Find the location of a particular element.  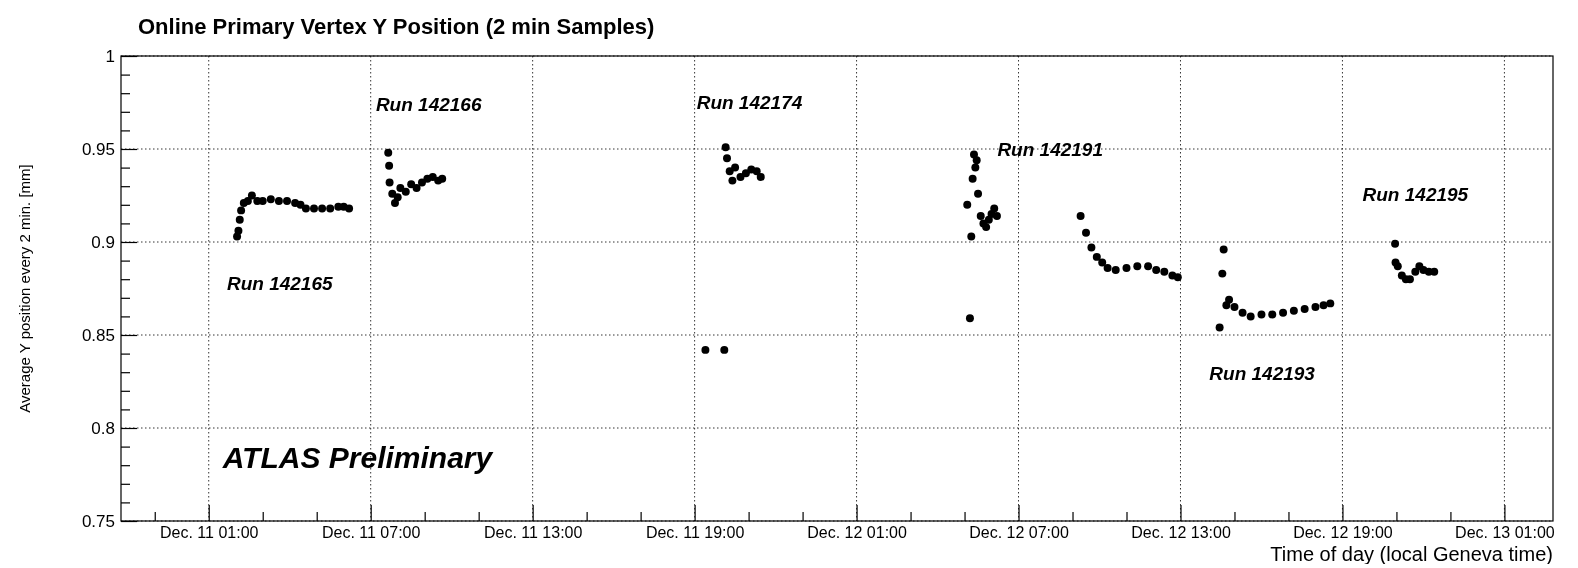

y-tick-label: 1 is located at coordinates (110, 56).